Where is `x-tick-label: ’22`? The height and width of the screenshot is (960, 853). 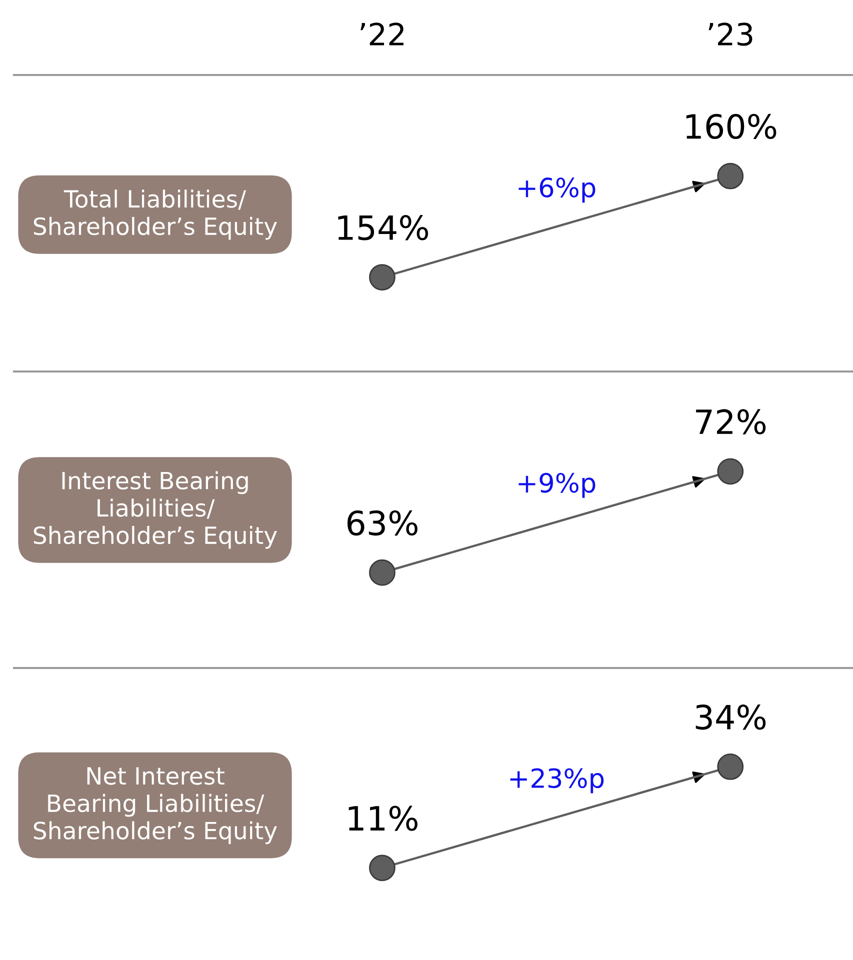 x-tick-label: ’22 is located at coordinates (382, 34).